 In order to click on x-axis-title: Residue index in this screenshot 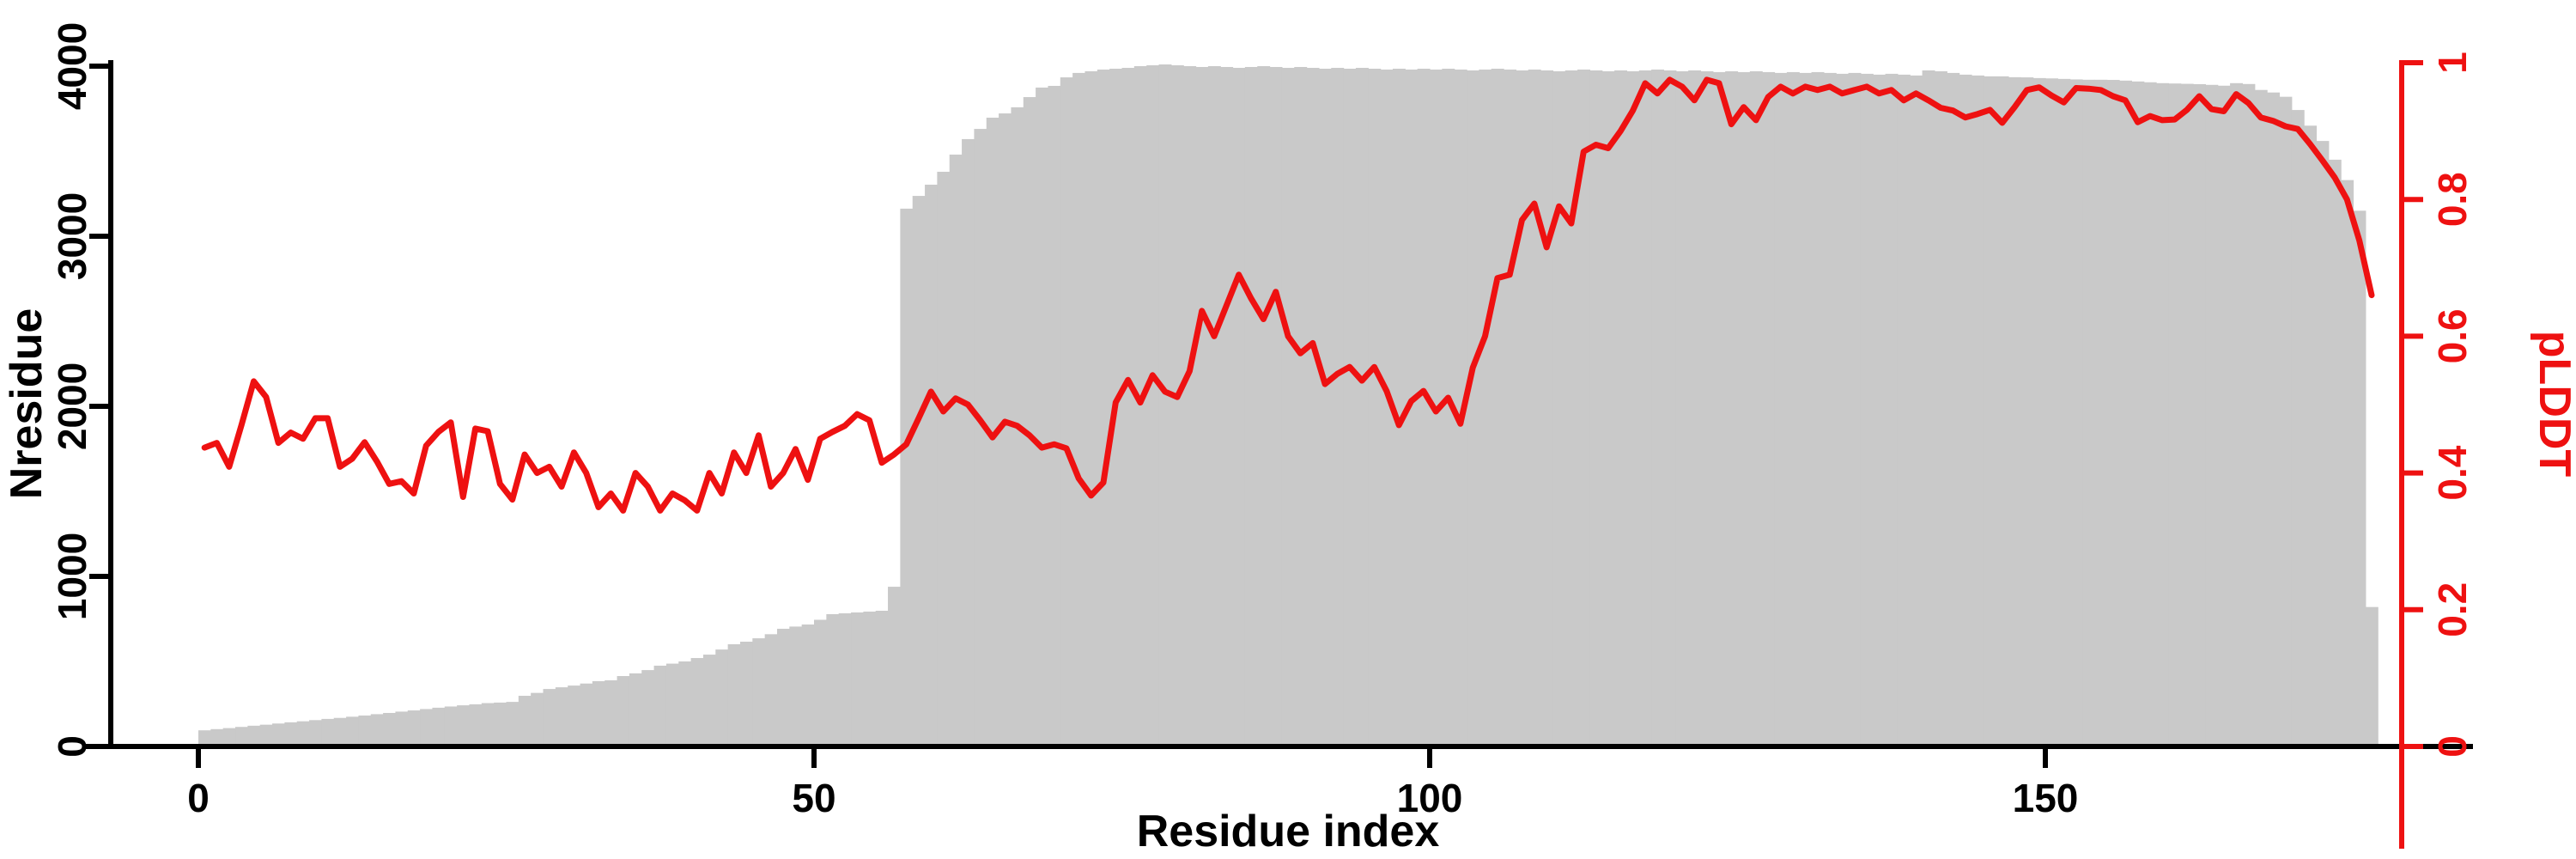, I will do `click(1288, 832)`.